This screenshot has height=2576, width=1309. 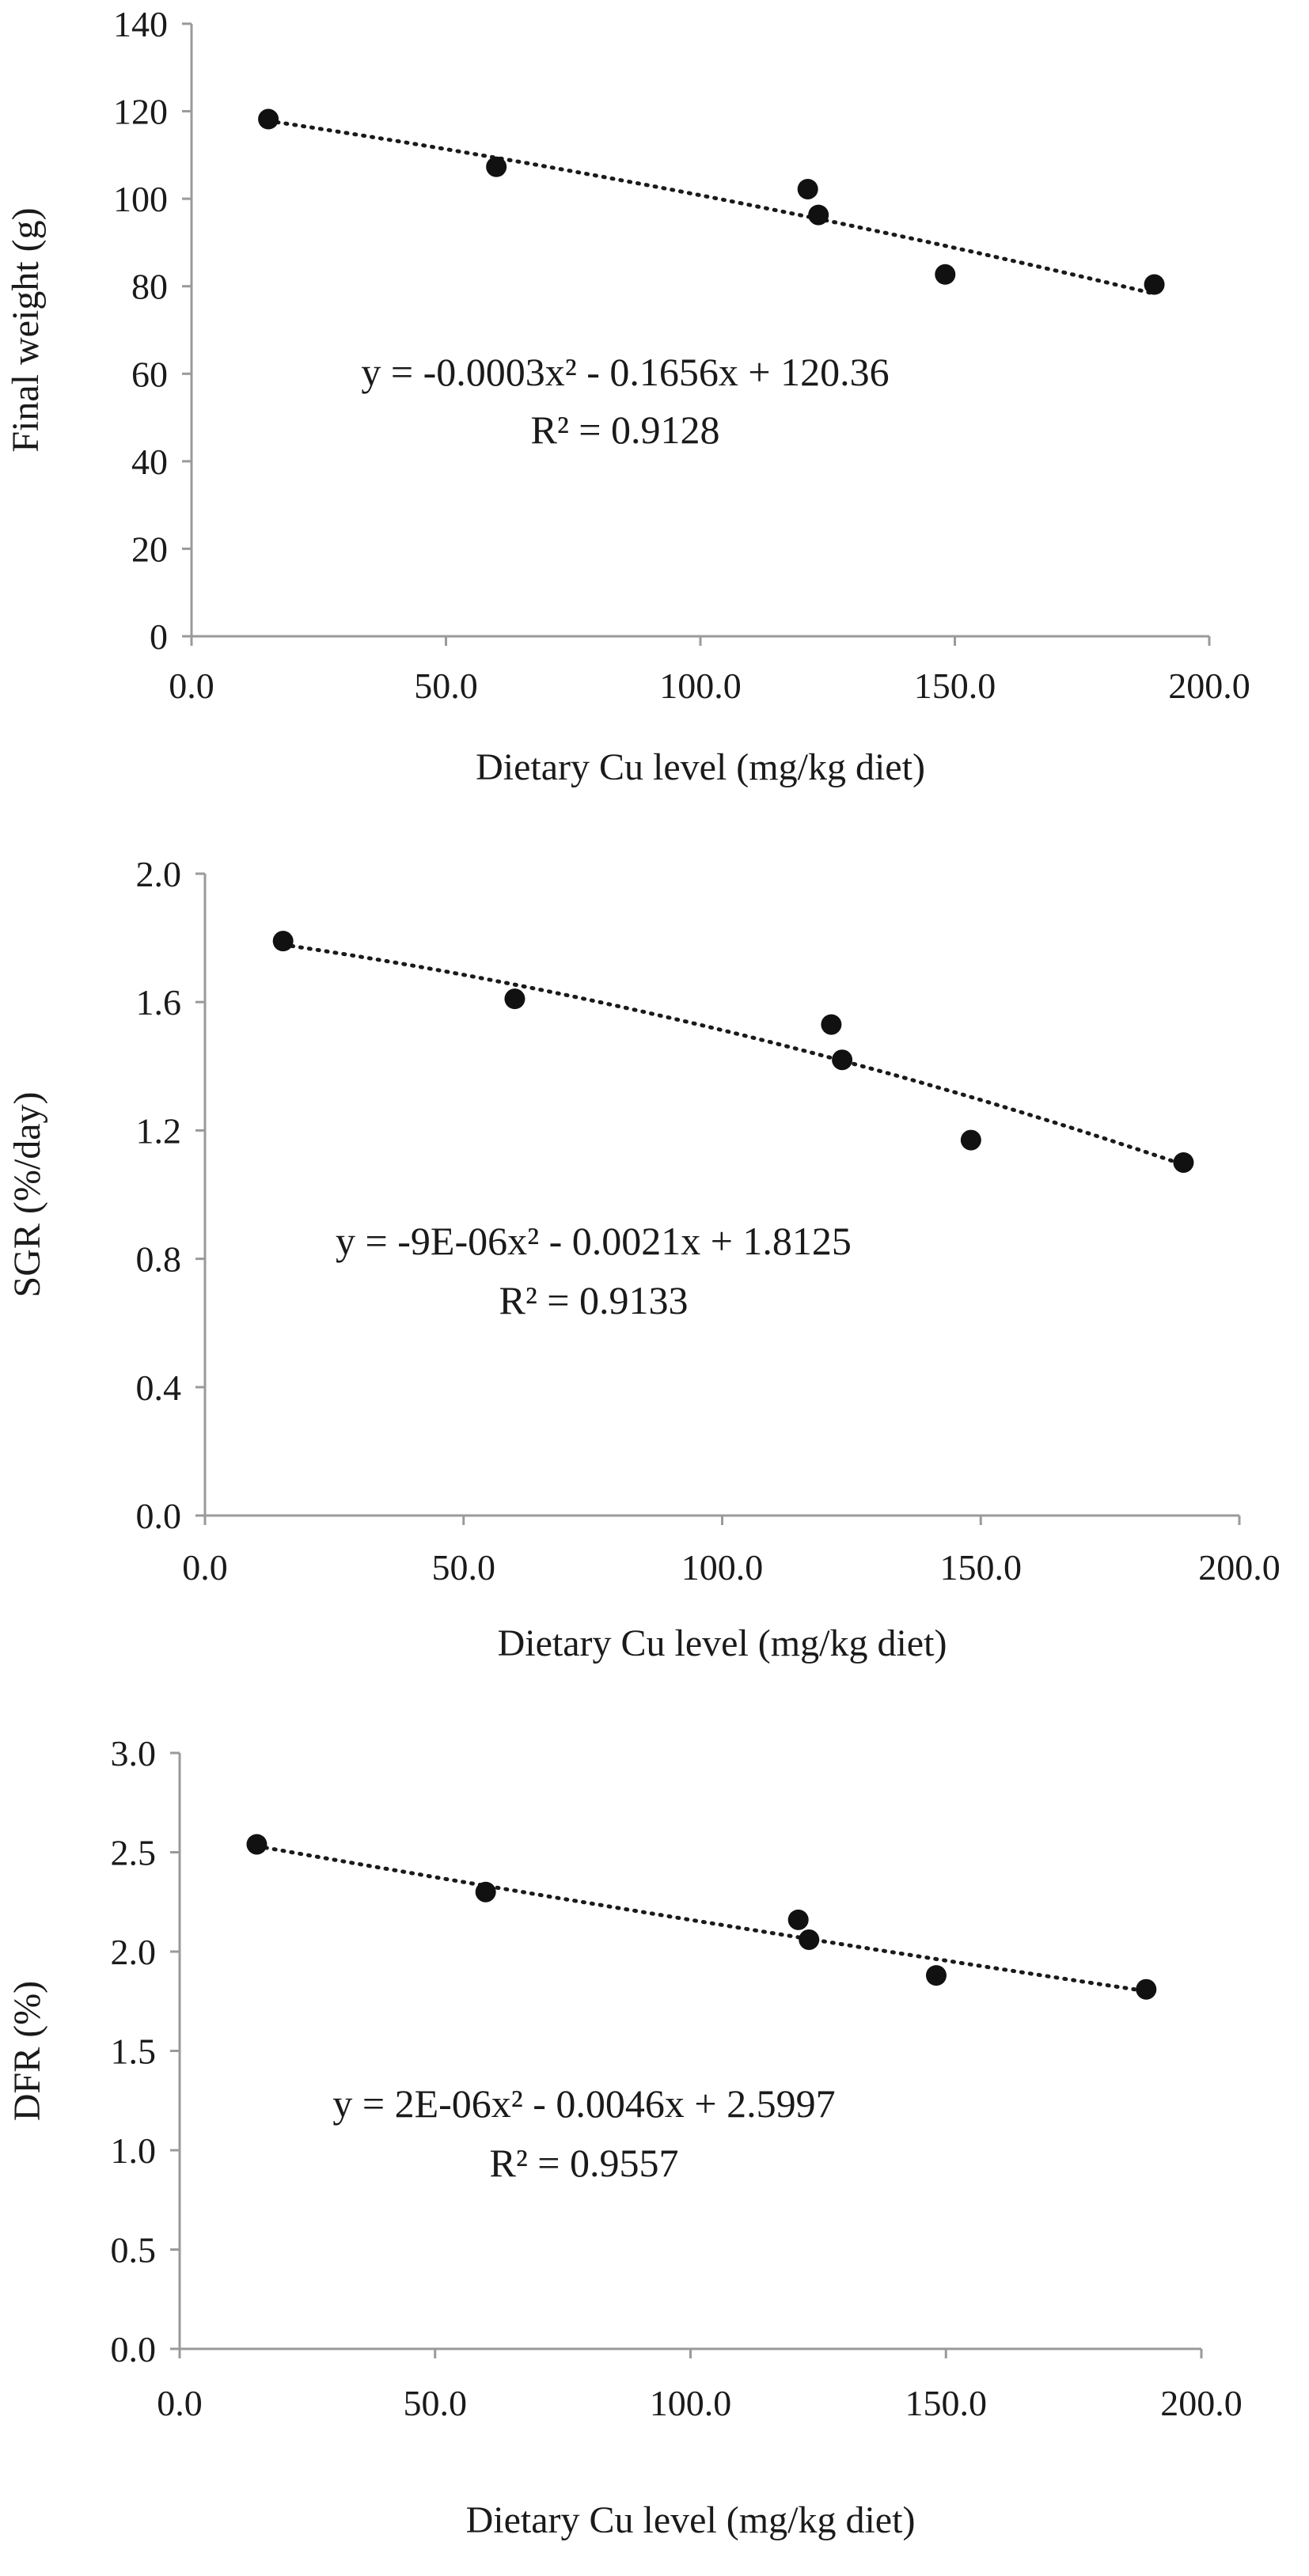 What do you see at coordinates (159, 1130) in the screenshot?
I see `y-tick-label: 1.2` at bounding box center [159, 1130].